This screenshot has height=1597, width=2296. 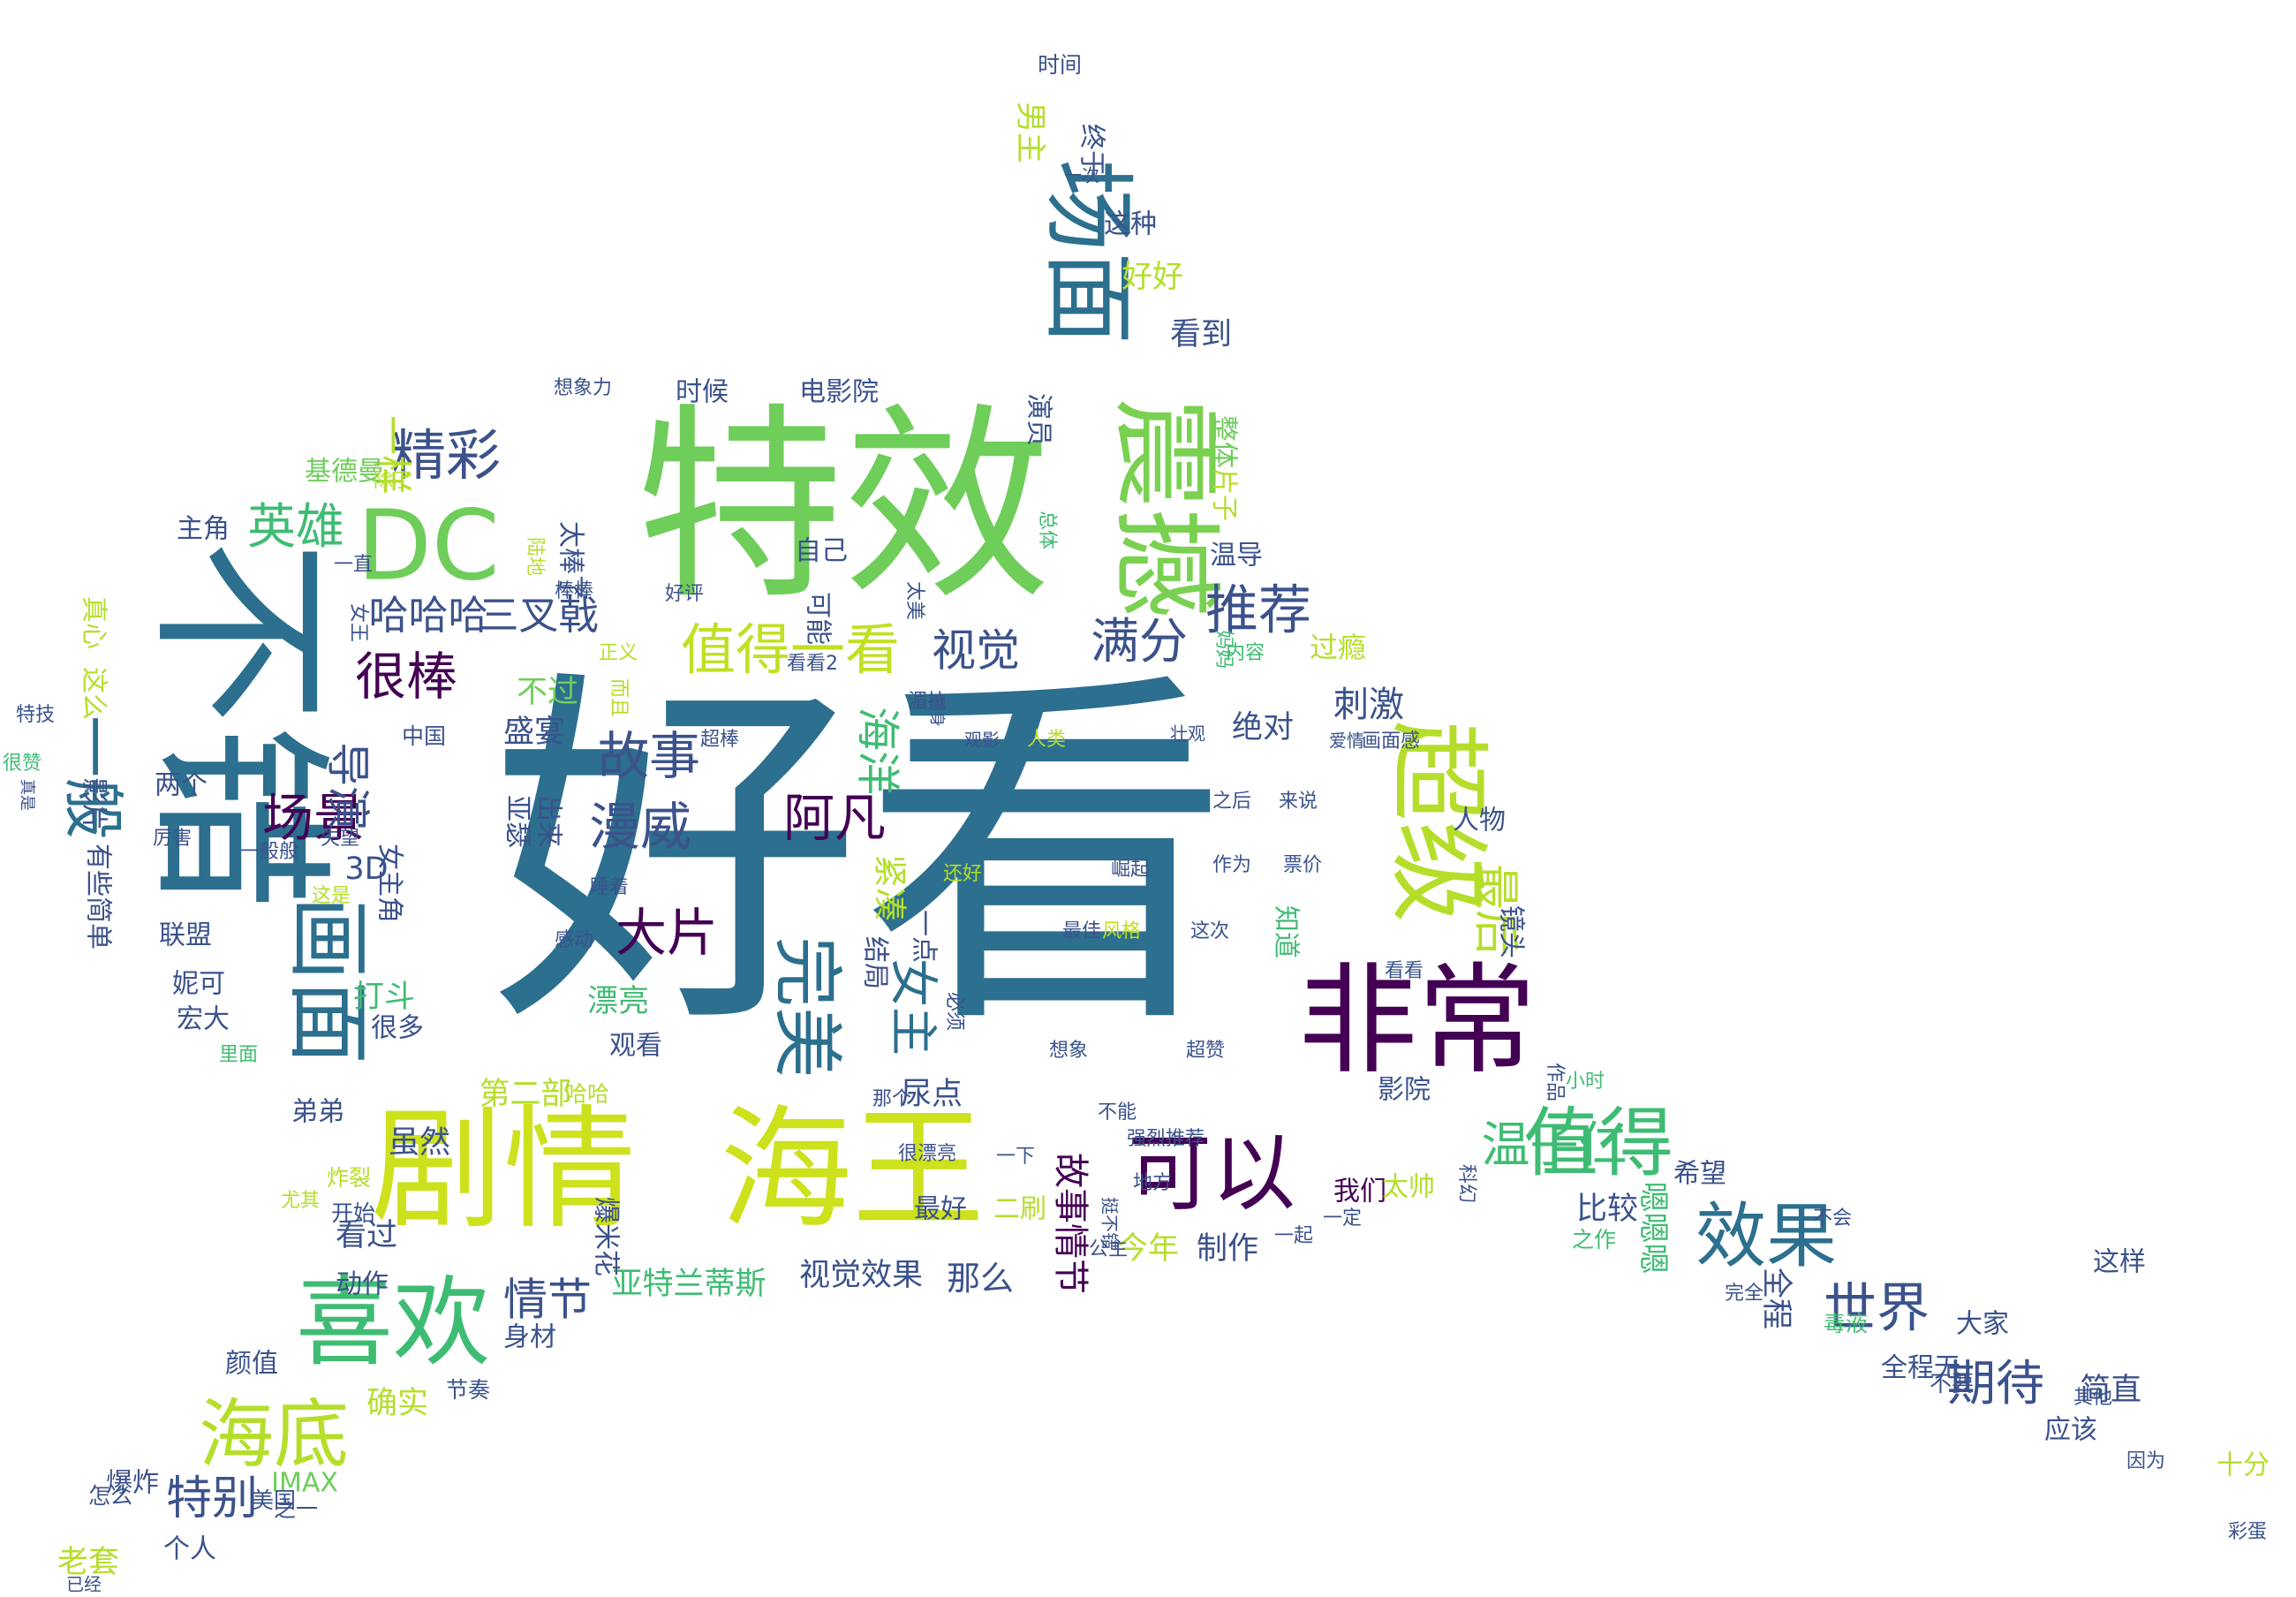 I want to click on cloud-word: 必须, so click(x=954, y=1012).